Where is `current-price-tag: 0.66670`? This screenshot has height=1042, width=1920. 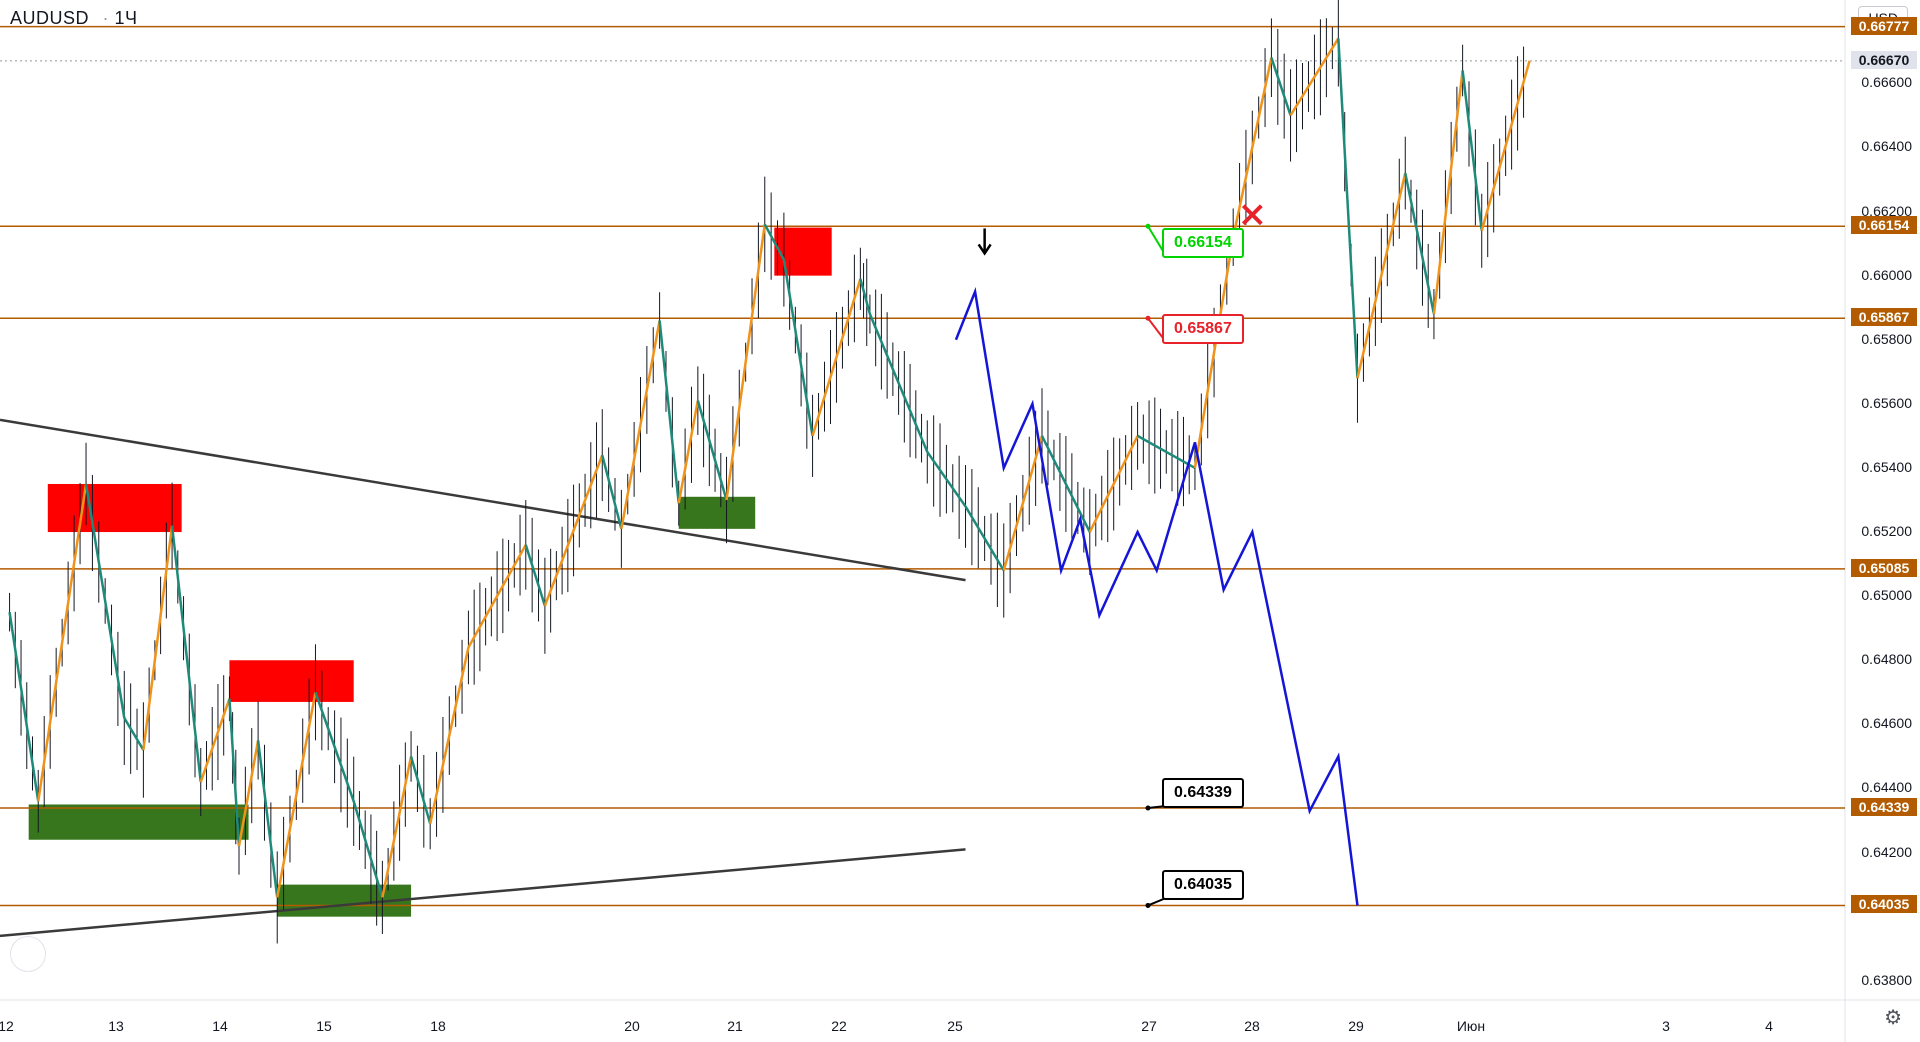 current-price-tag: 0.66670 is located at coordinates (1884, 59).